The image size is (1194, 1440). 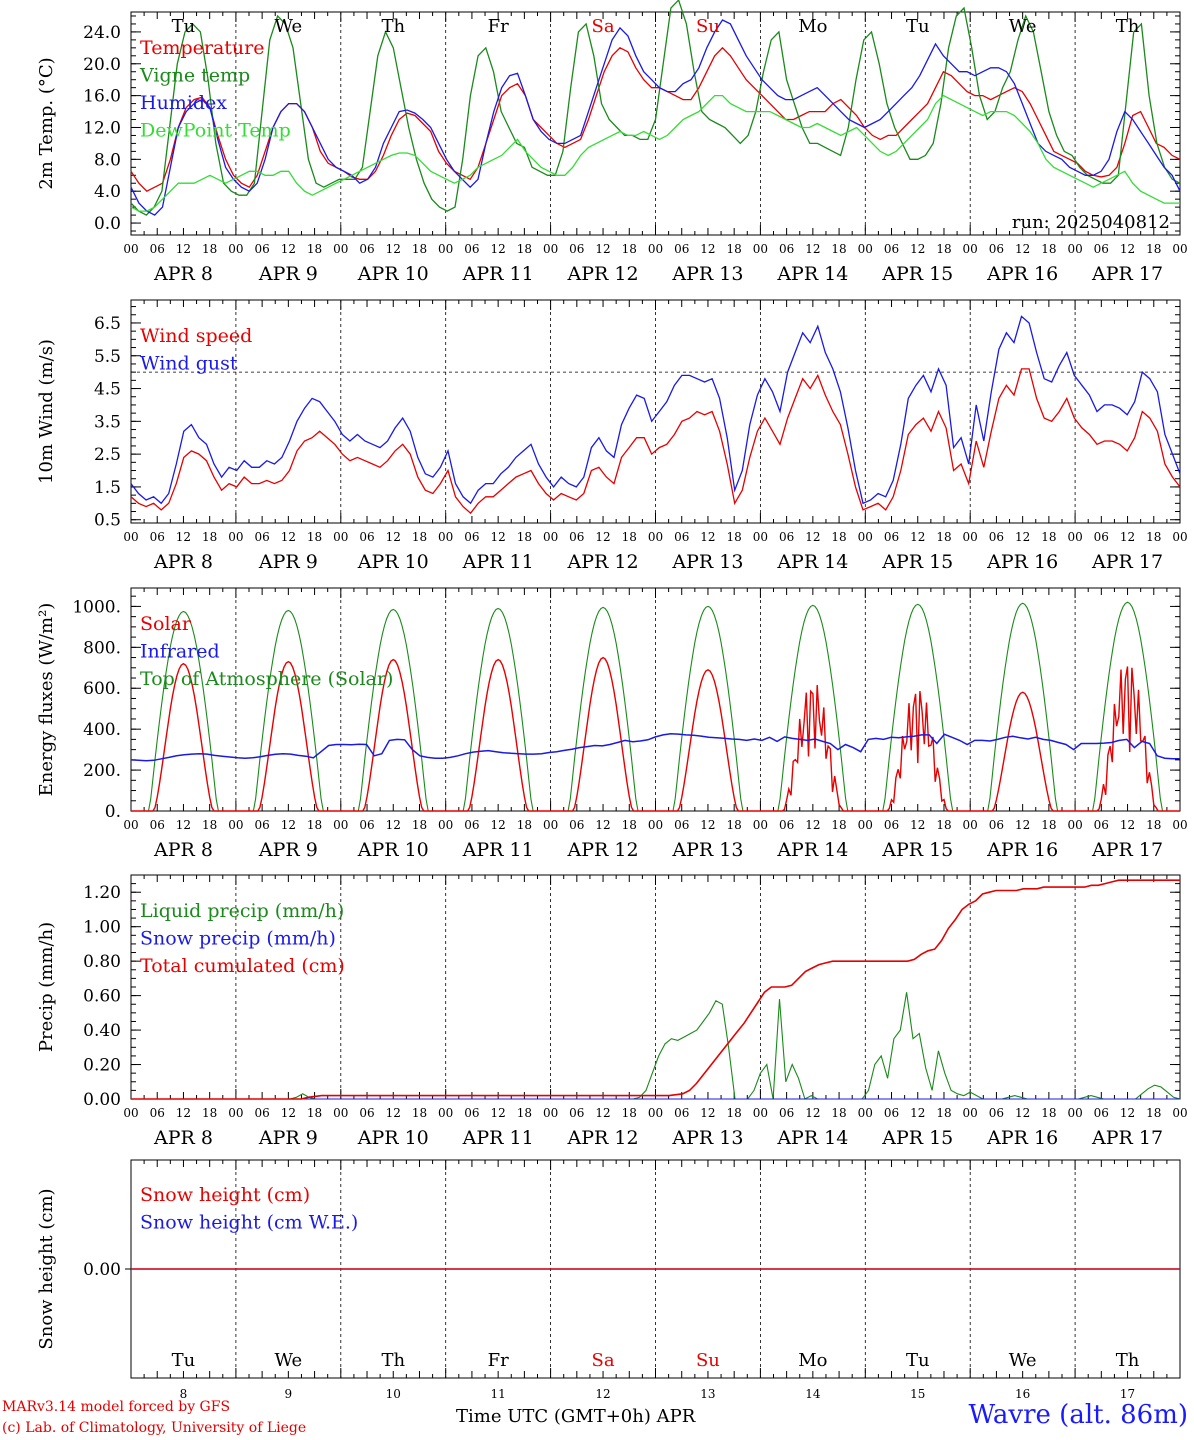 I want to click on y-tick-label: 600., so click(x=102, y=689).